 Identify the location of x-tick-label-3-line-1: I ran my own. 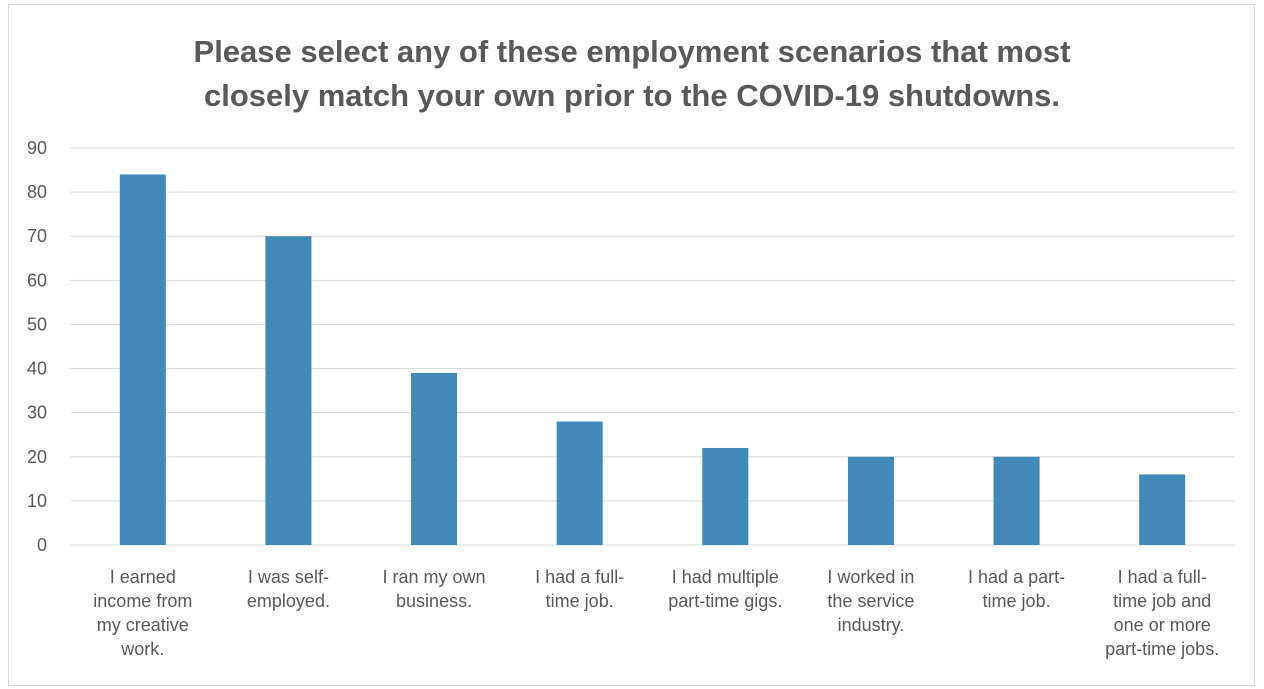
(434, 577).